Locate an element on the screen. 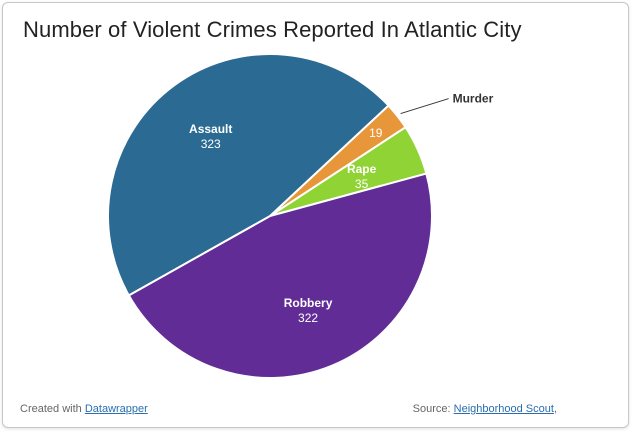 The width and height of the screenshot is (633, 432). footer-credit: Created with Datawrapper is located at coordinates (84, 409).